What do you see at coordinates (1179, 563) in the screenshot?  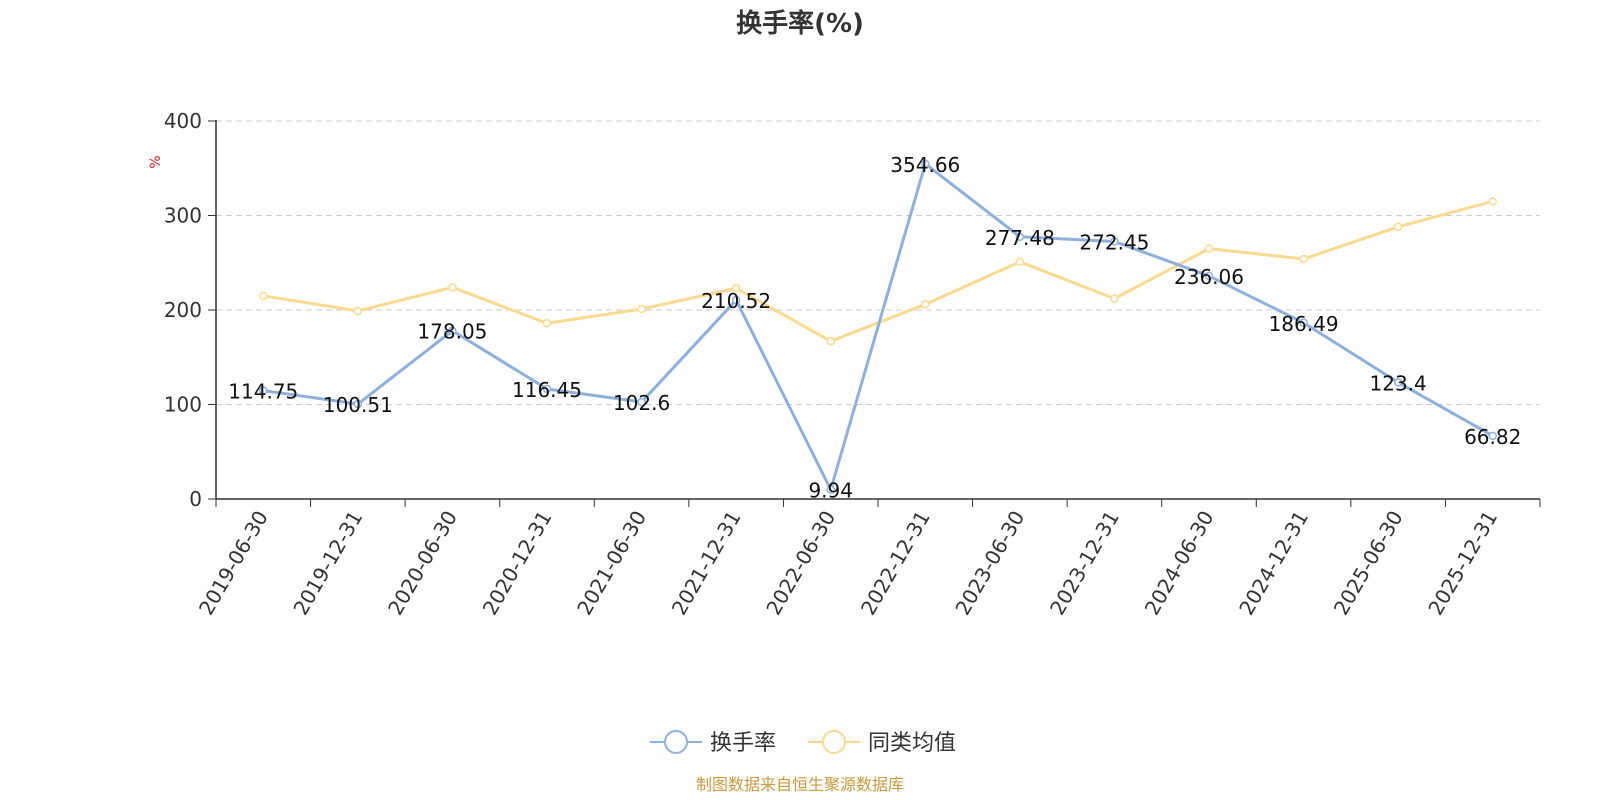 I see `x-tick-label: 2024-06-30` at bounding box center [1179, 563].